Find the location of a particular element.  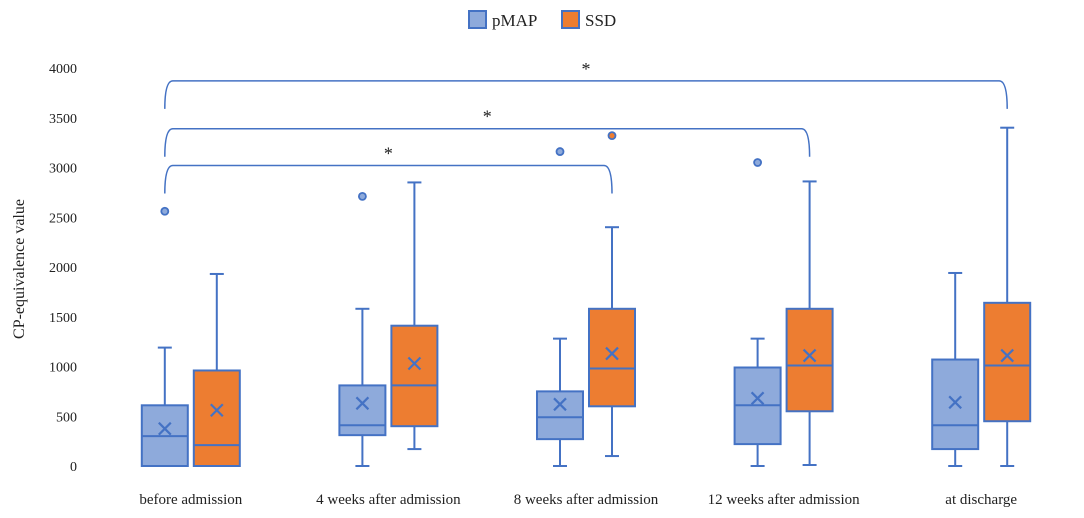

y-tick-label: 1500 is located at coordinates (63, 318).